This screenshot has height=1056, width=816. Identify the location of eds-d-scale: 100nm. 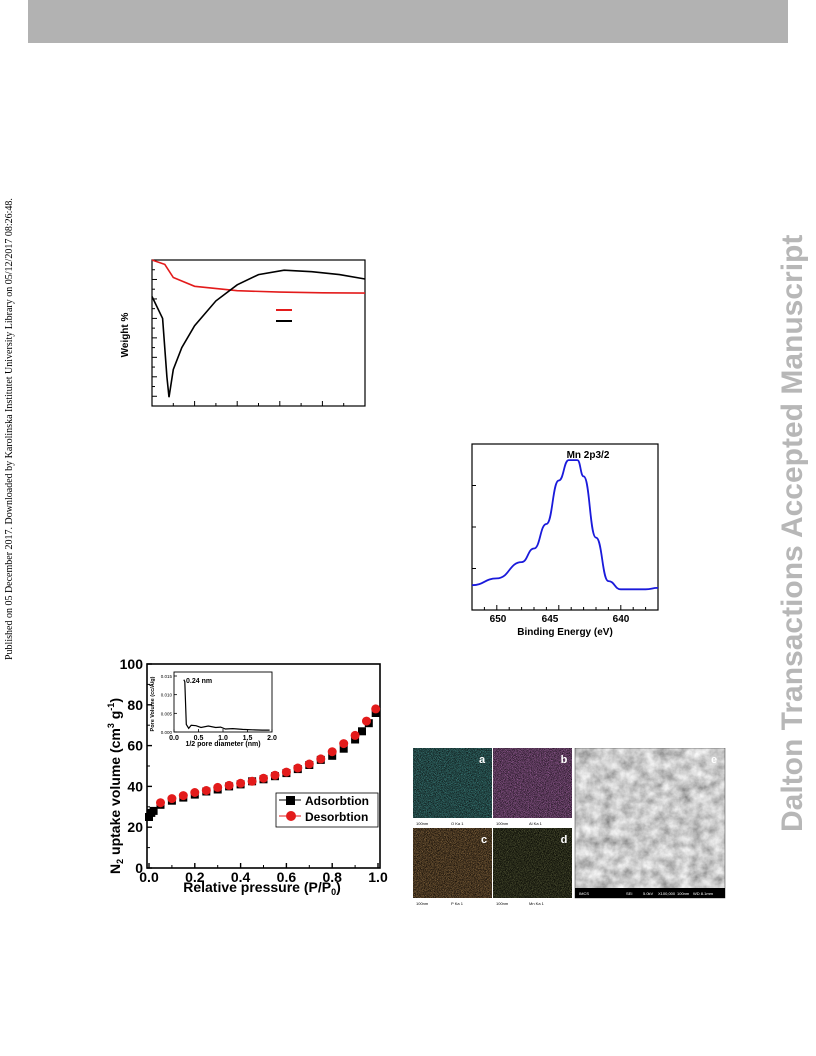
(502, 903).